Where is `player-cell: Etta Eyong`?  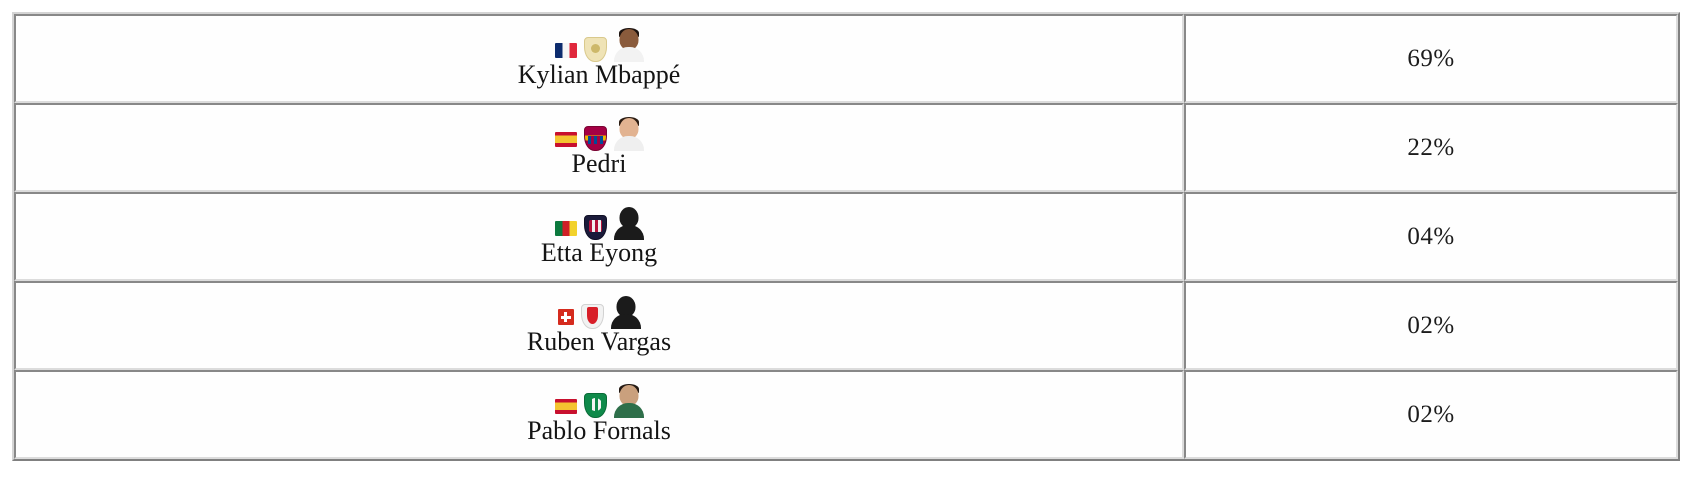 player-cell: Etta Eyong is located at coordinates (599, 236).